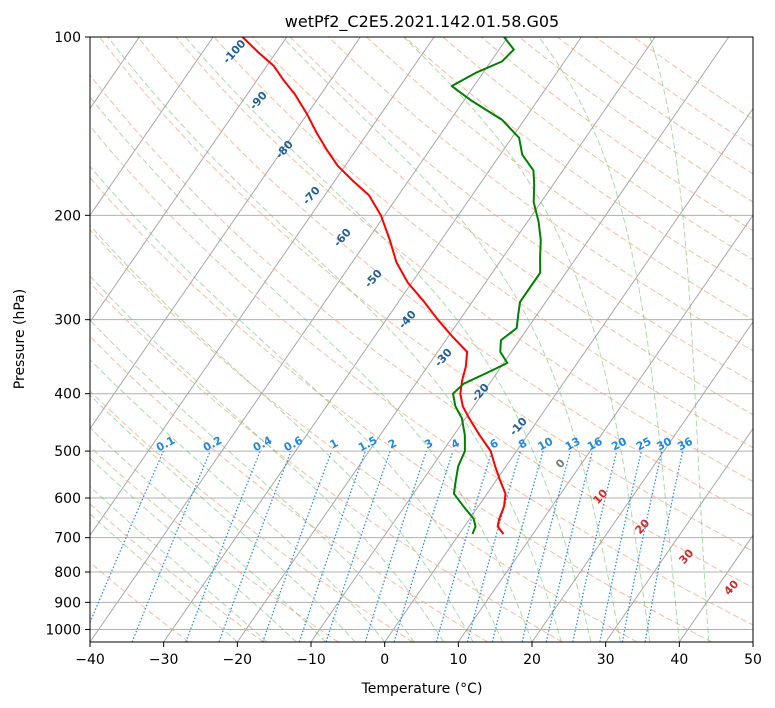  Describe the element at coordinates (664, 444) in the screenshot. I see `mixing-ratio-label: 30` at that location.